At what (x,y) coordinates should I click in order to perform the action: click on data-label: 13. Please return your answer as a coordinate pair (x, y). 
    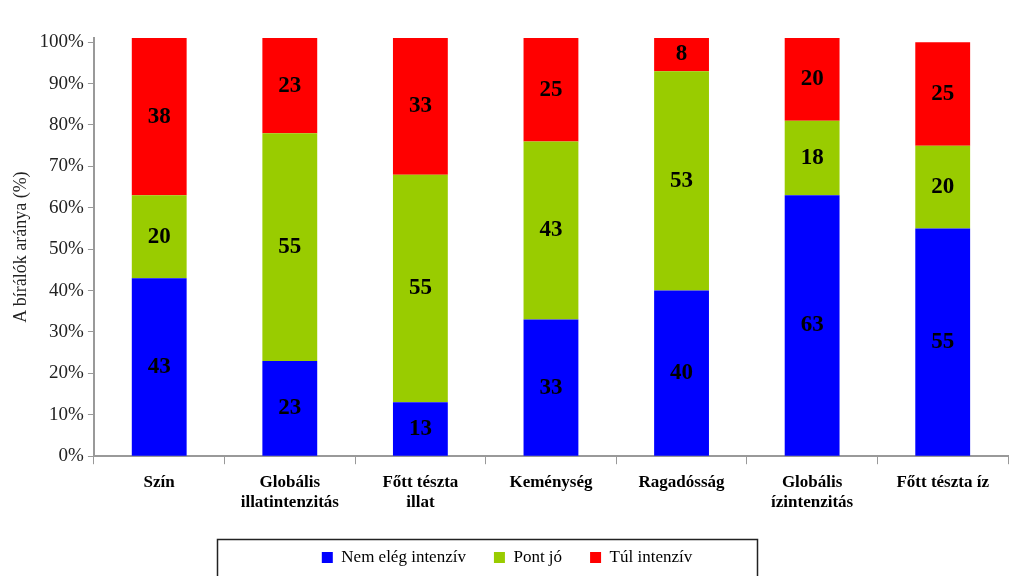
    Looking at the image, I should click on (420, 427).